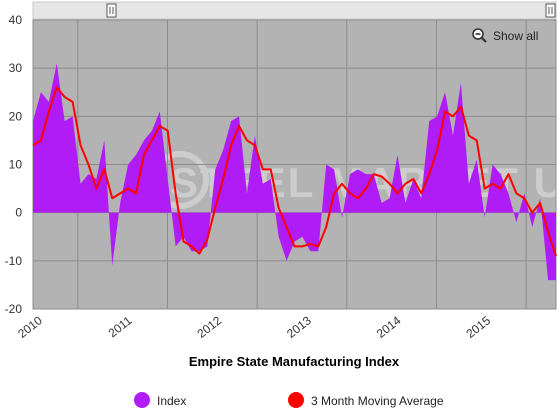  What do you see at coordinates (18, 213) in the screenshot?
I see `y-tick-label: 0` at bounding box center [18, 213].